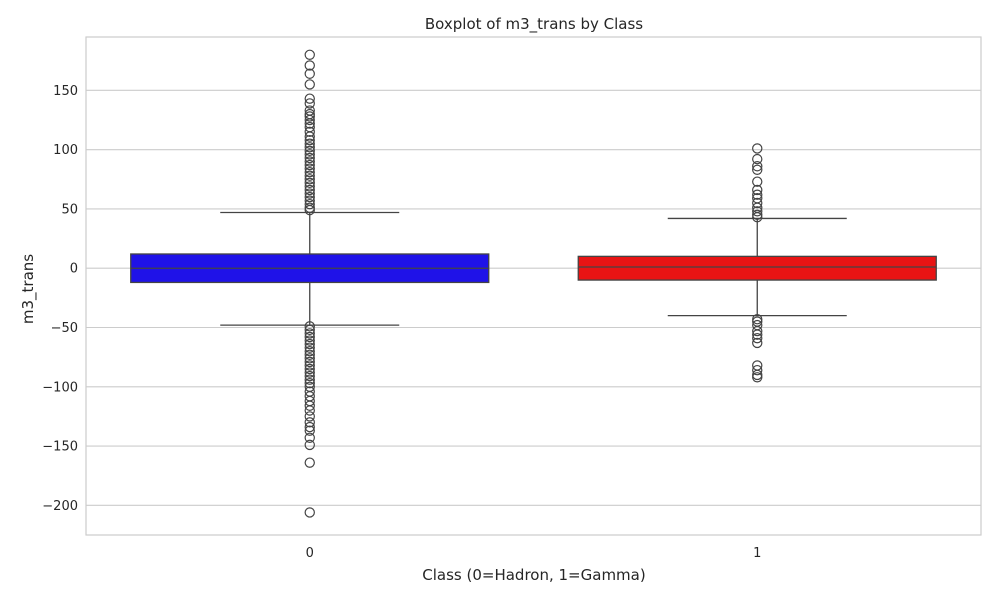 This screenshot has height=604, width=1000. What do you see at coordinates (69, 209) in the screenshot?
I see `y-tick-label: 50` at bounding box center [69, 209].